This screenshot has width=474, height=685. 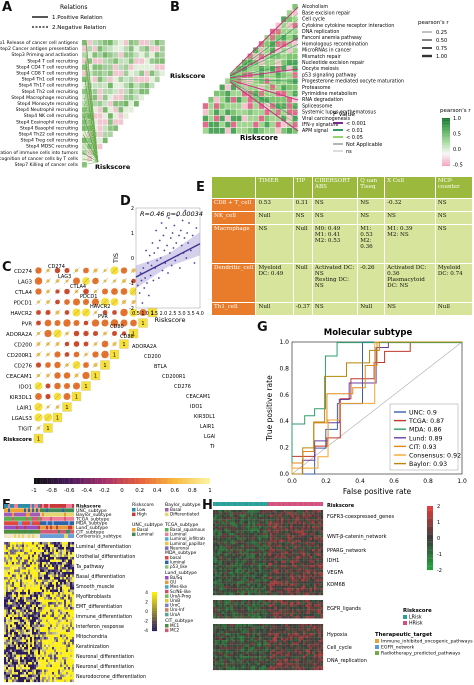 What do you see at coordinates (457, 150) in the screenshot?
I see `pearson2-tick: 0.0` at bounding box center [457, 150].